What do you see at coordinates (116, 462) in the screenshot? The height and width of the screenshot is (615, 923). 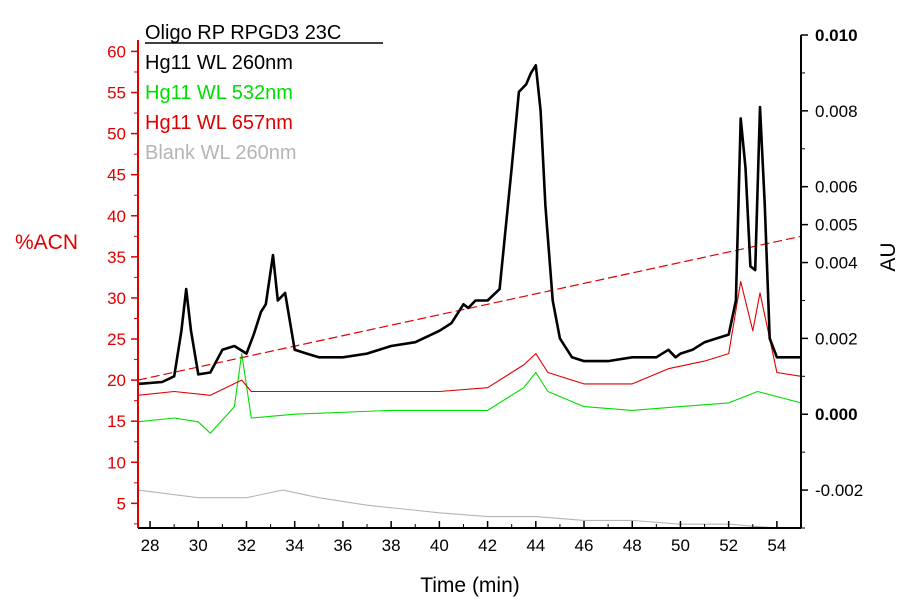 I see `y-left-tick-label: 10` at bounding box center [116, 462].